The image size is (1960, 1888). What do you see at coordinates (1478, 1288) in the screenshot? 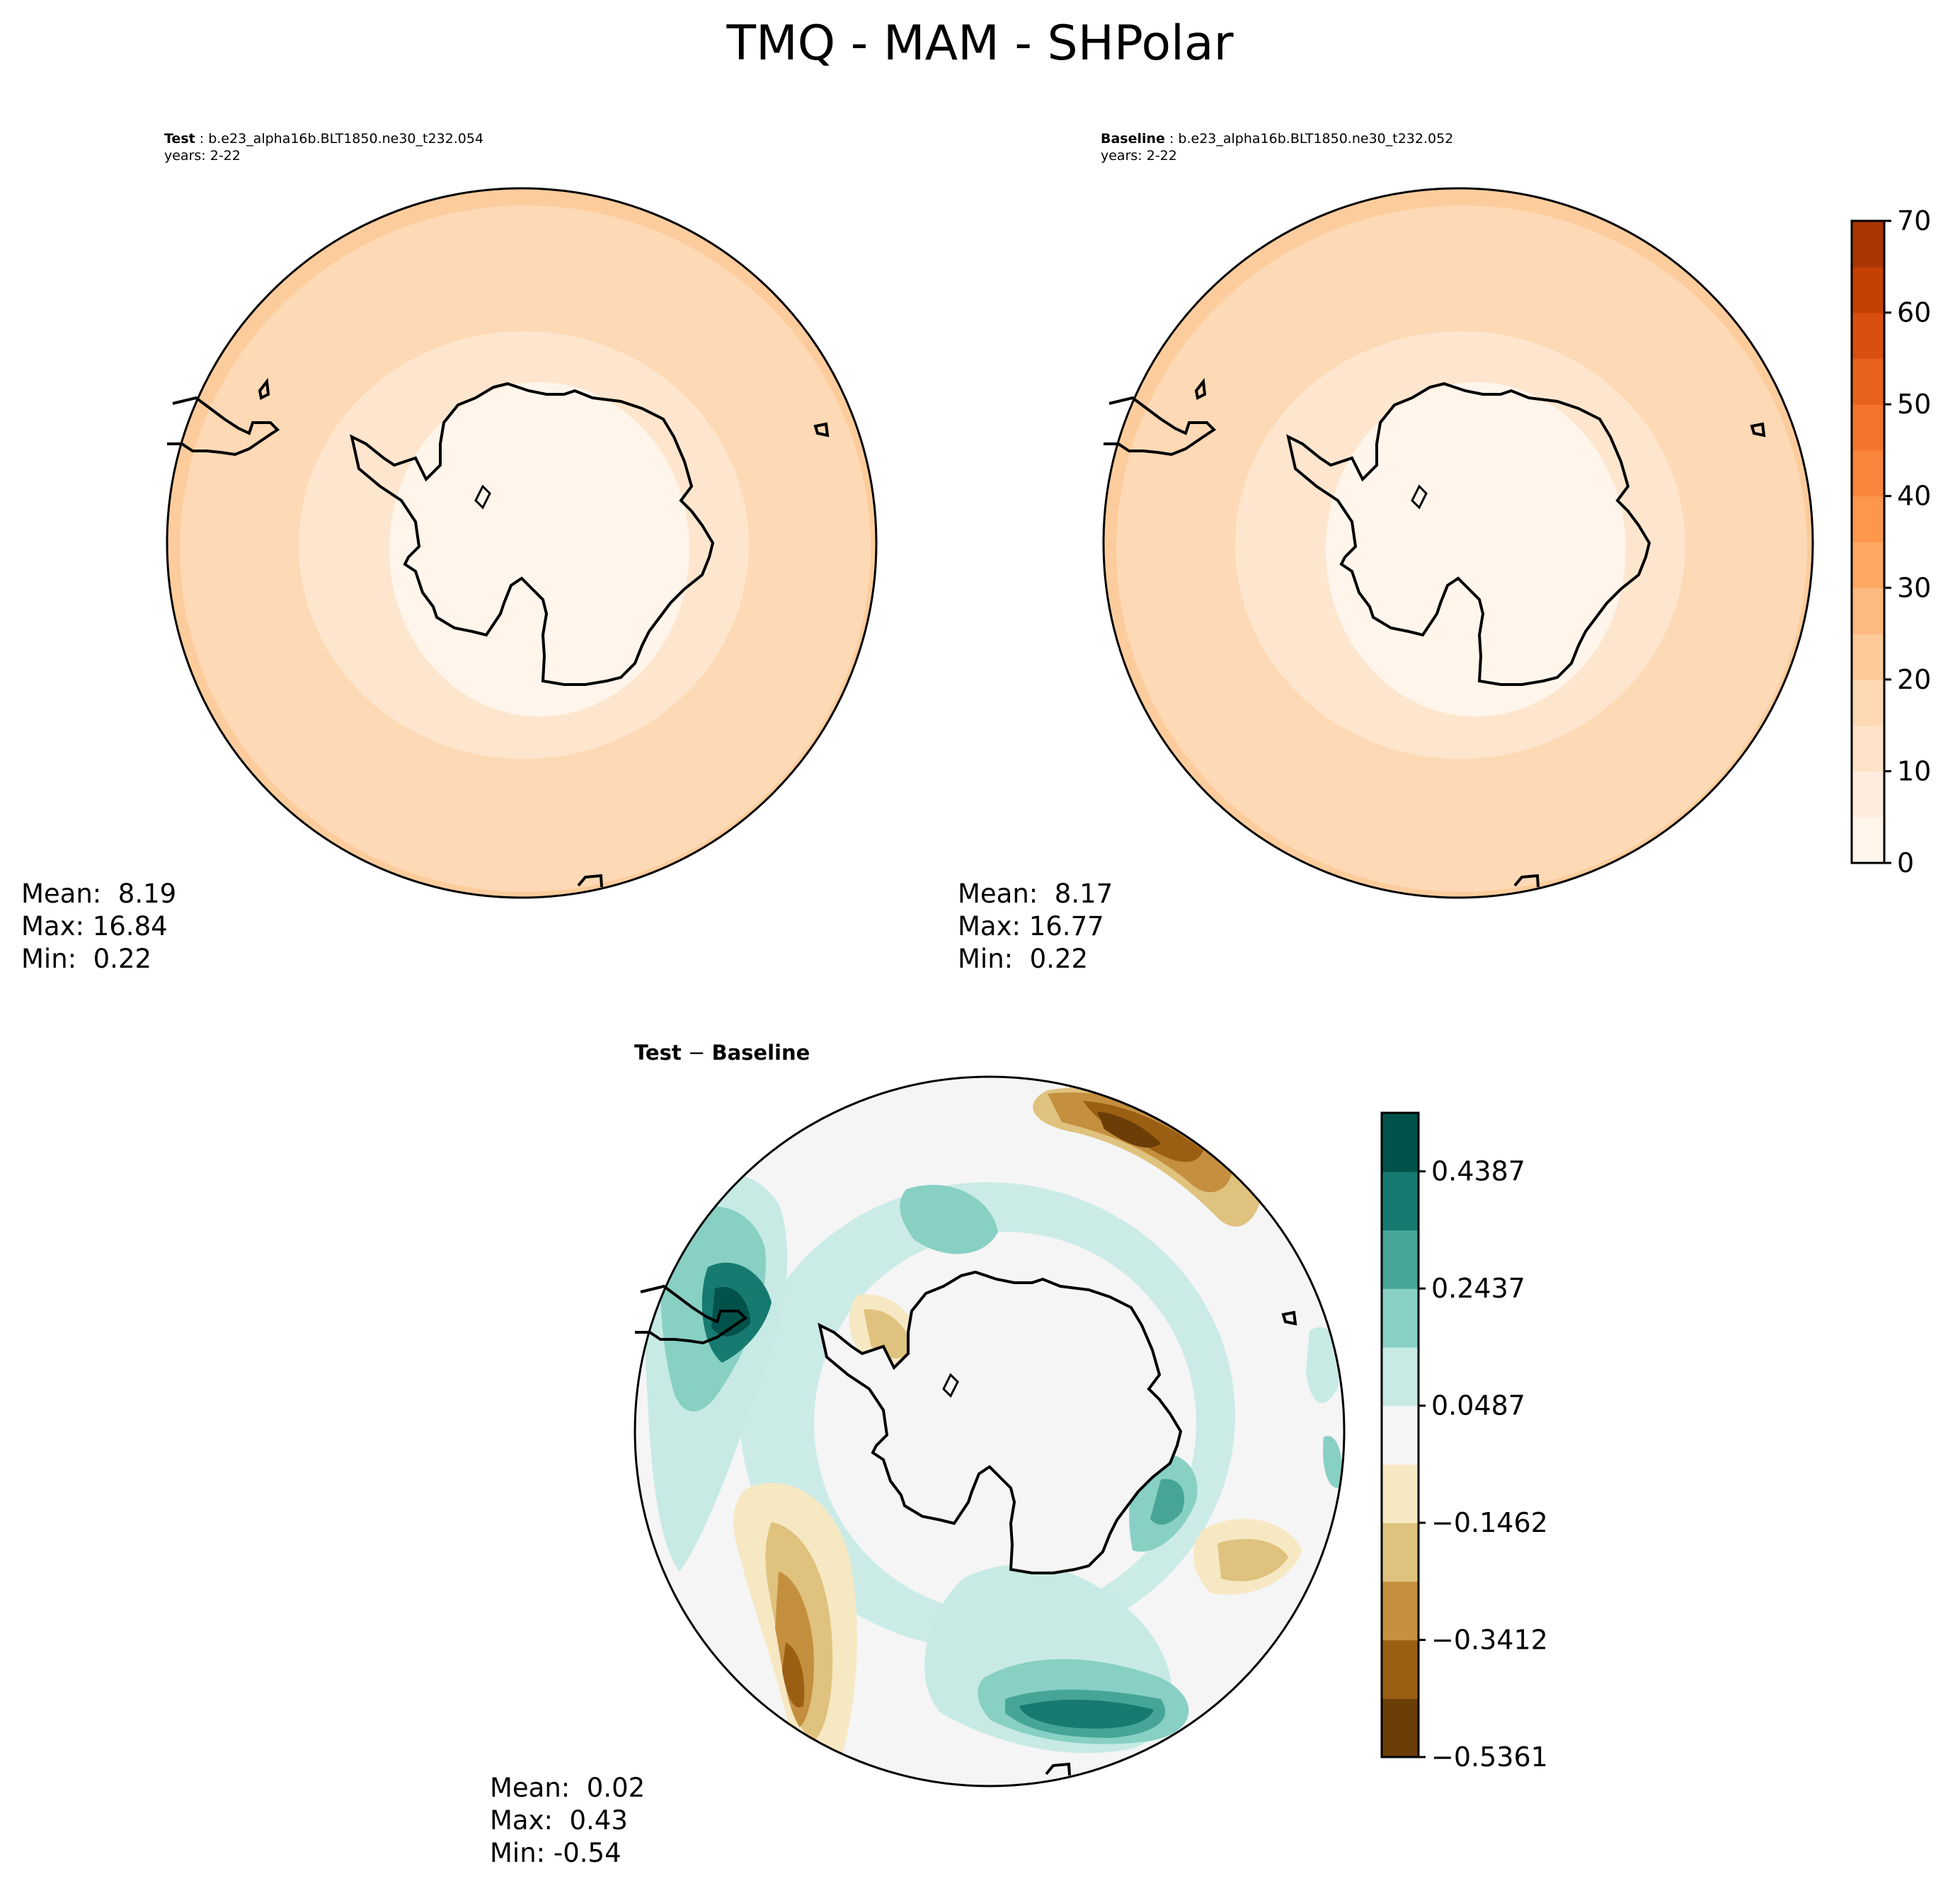
I see `difference-colorbar-tick-label-4: 0.2437` at bounding box center [1478, 1288].